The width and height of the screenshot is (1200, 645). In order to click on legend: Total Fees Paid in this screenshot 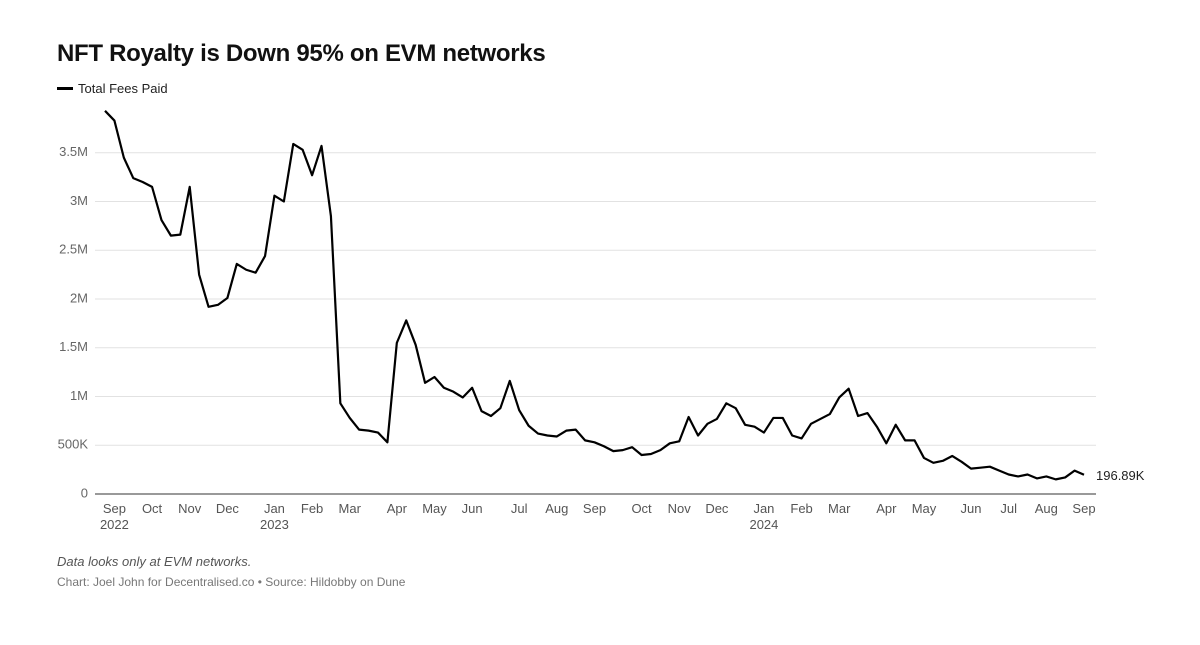, I will do `click(112, 88)`.